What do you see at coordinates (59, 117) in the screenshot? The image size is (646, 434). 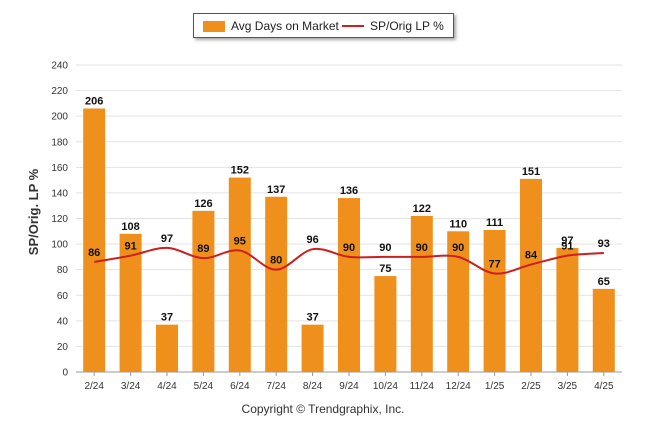 I see `y-tick-label: 200` at bounding box center [59, 117].